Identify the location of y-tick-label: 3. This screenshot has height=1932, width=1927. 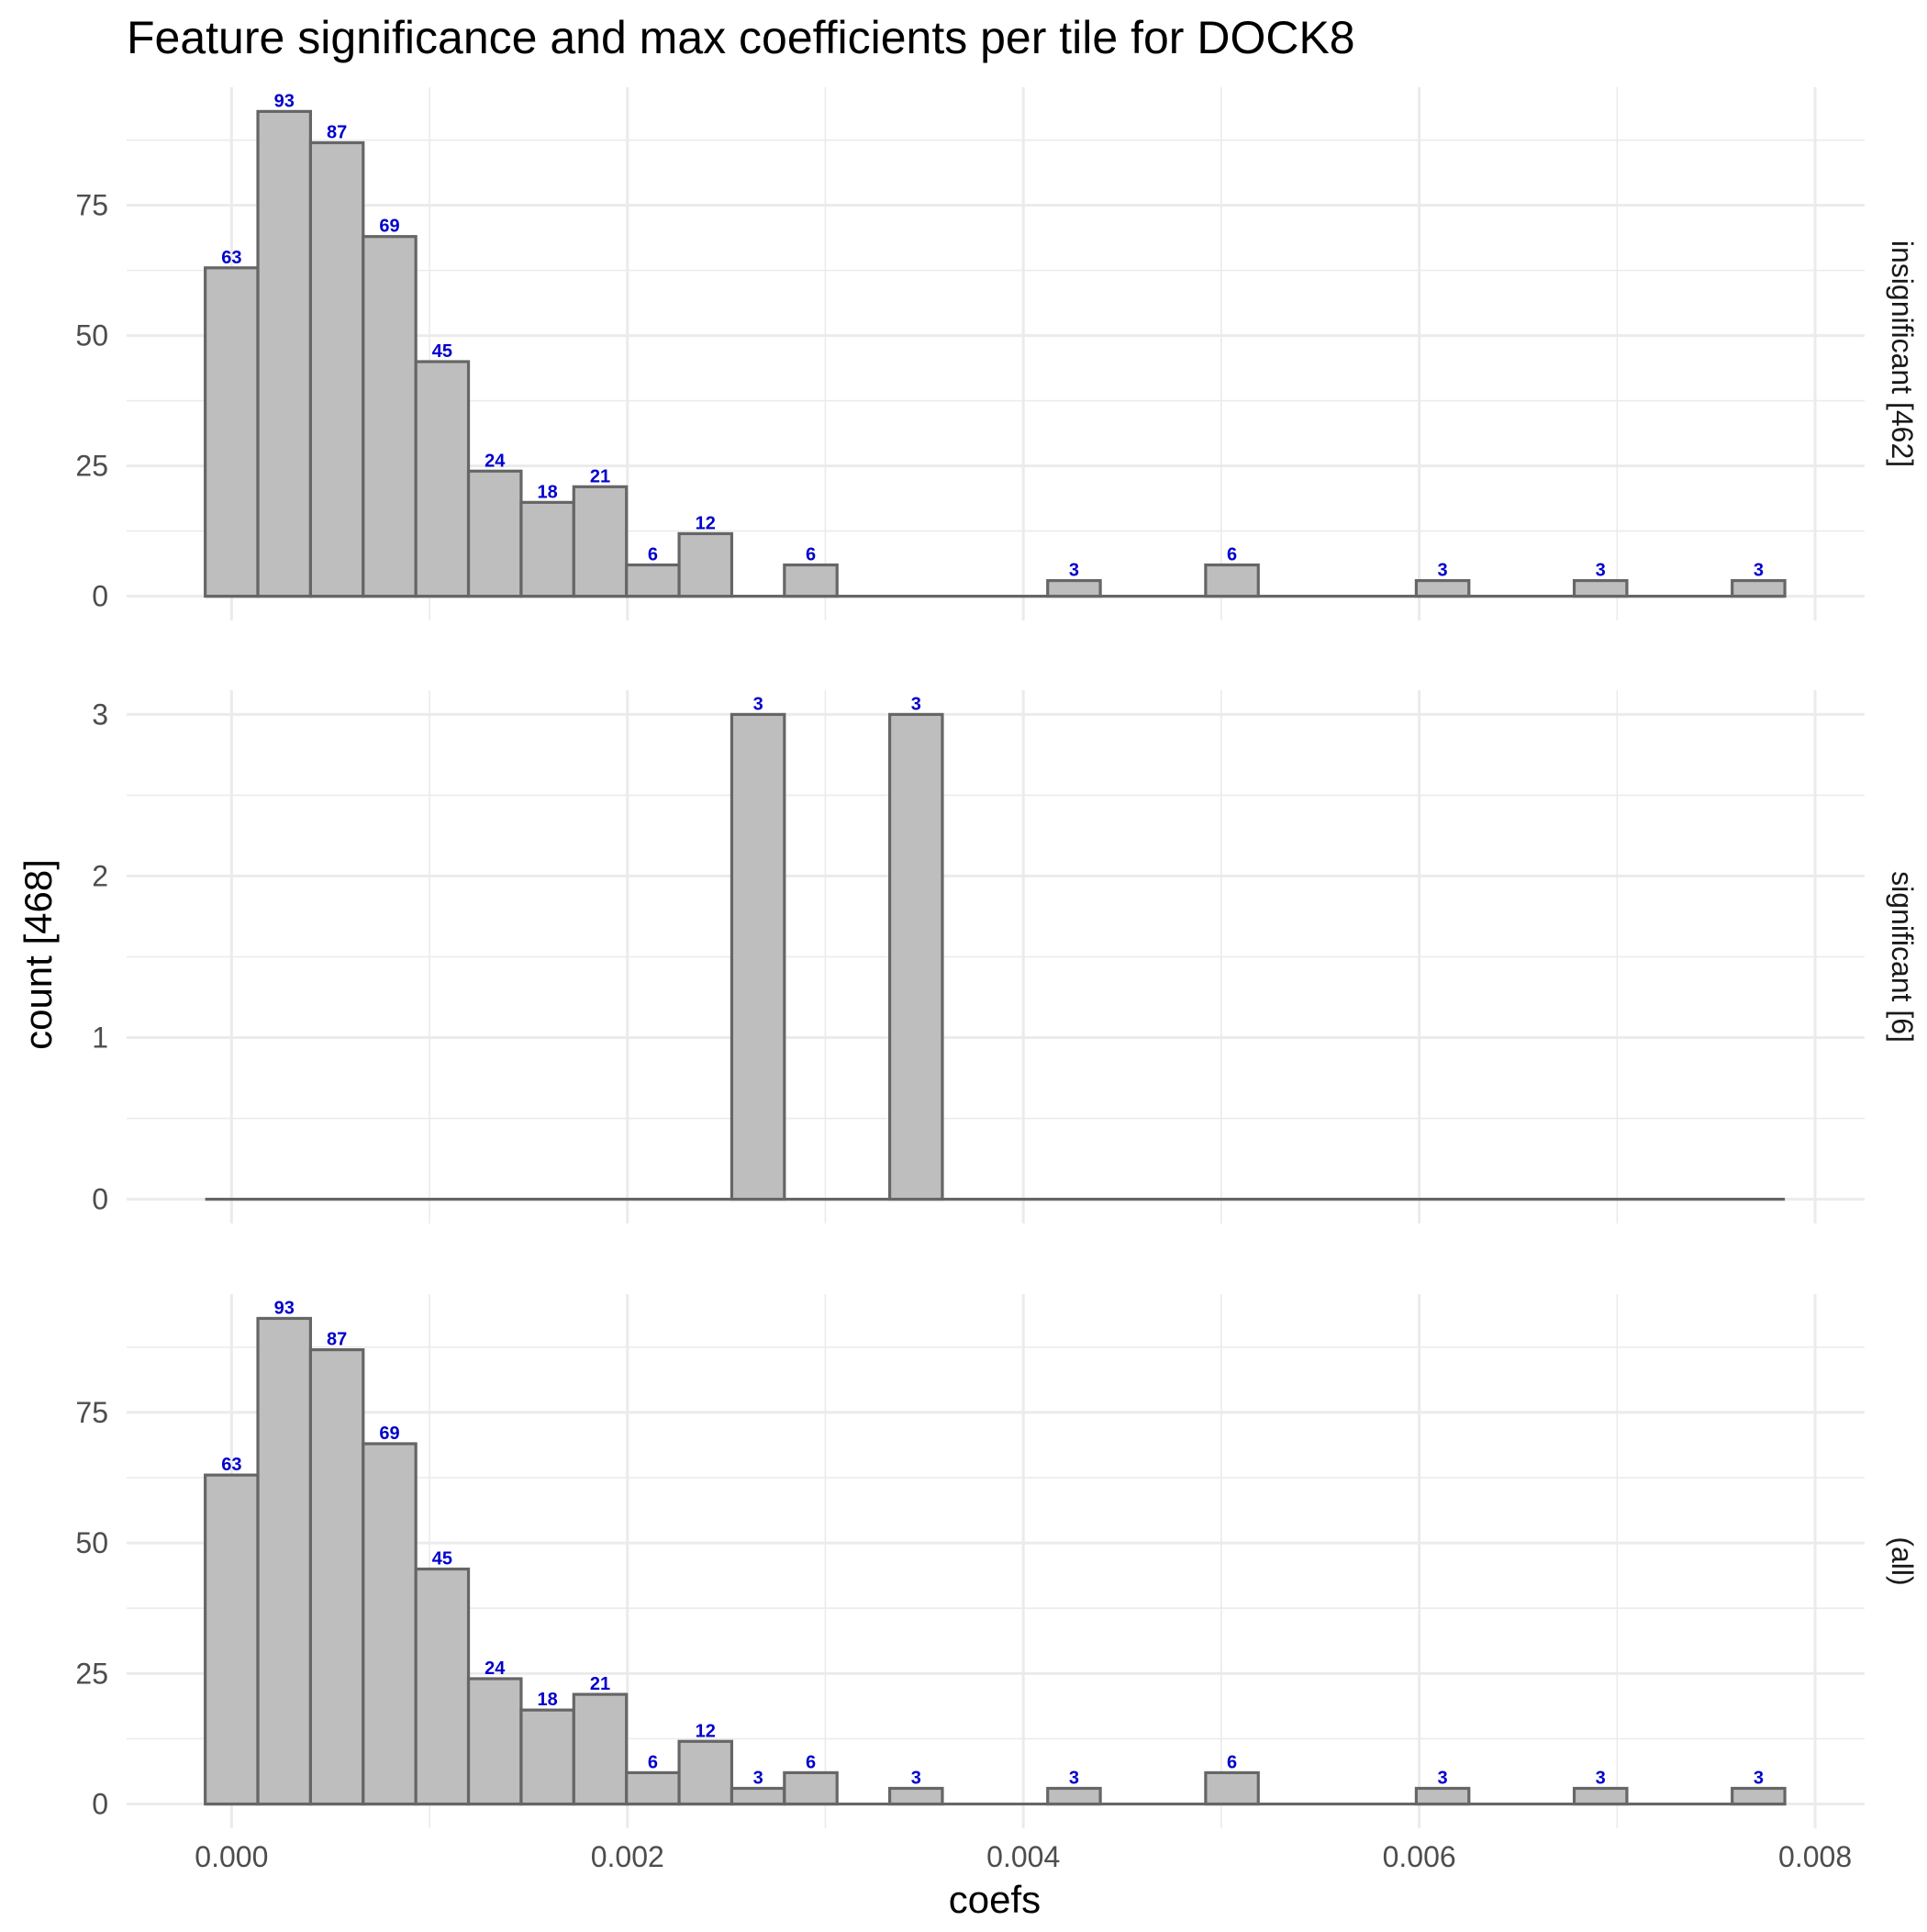
(100, 714).